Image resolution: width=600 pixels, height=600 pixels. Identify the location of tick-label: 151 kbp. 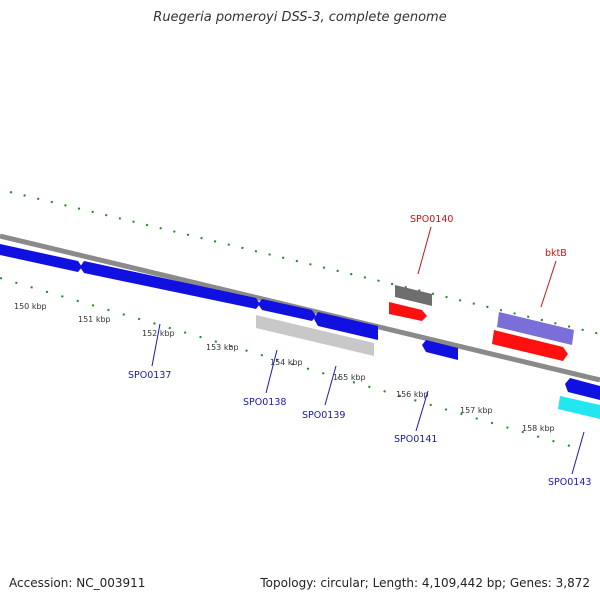
(94, 319).